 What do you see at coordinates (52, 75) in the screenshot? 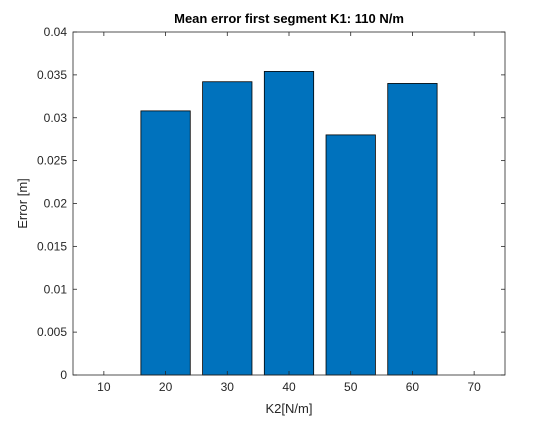
I see `y-tick-label-0.035: 0.035` at bounding box center [52, 75].